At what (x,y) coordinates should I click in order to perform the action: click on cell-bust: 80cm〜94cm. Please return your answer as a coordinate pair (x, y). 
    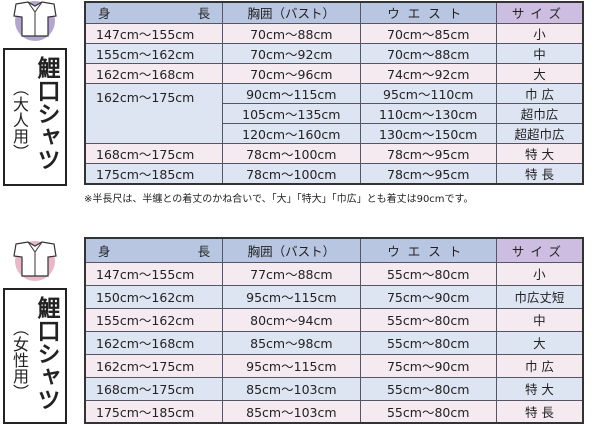
    Looking at the image, I should click on (291, 319).